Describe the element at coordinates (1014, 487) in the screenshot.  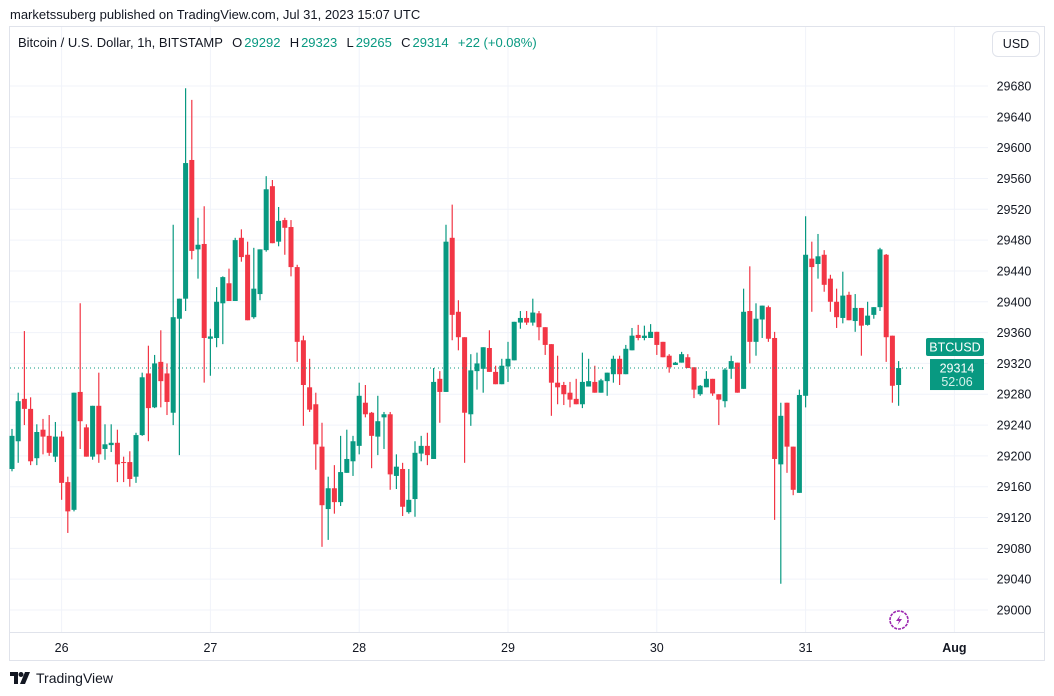
I see `price-tick-label: 29160` at that location.